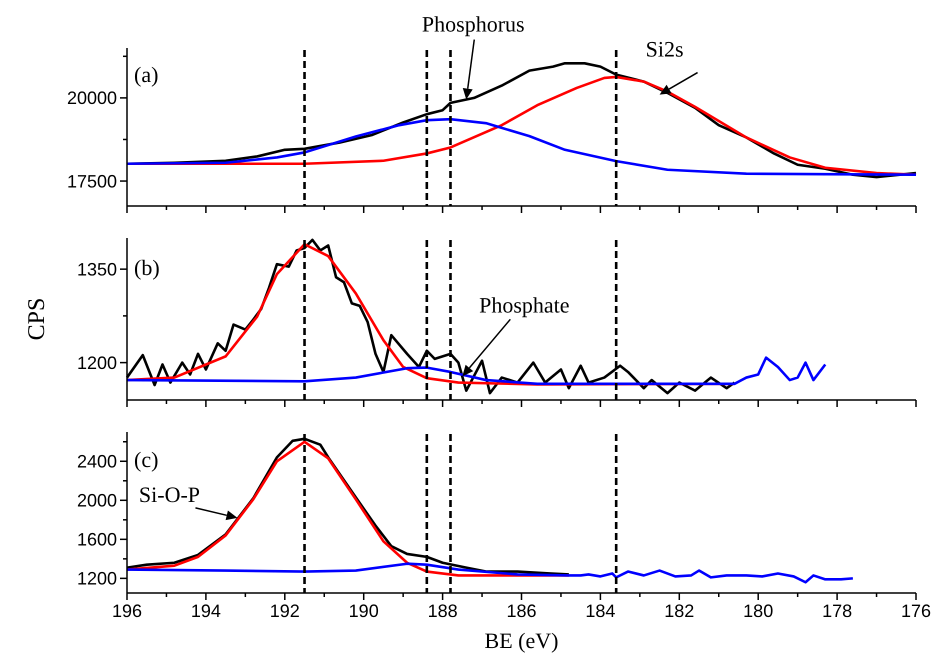  I want to click on x-tick-label: 184, so click(600, 611).